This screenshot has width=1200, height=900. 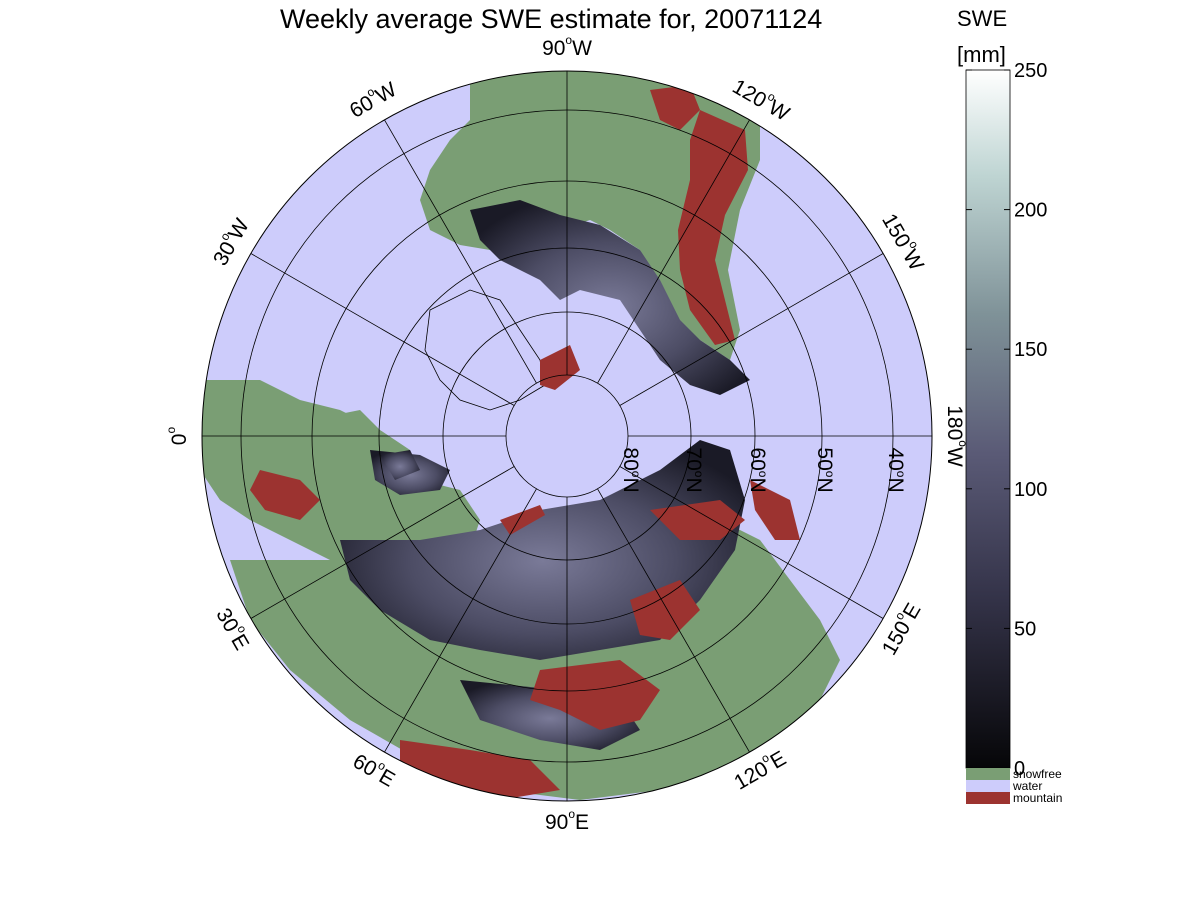 What do you see at coordinates (230, 241) in the screenshot?
I see `longitude-label: 30oW` at bounding box center [230, 241].